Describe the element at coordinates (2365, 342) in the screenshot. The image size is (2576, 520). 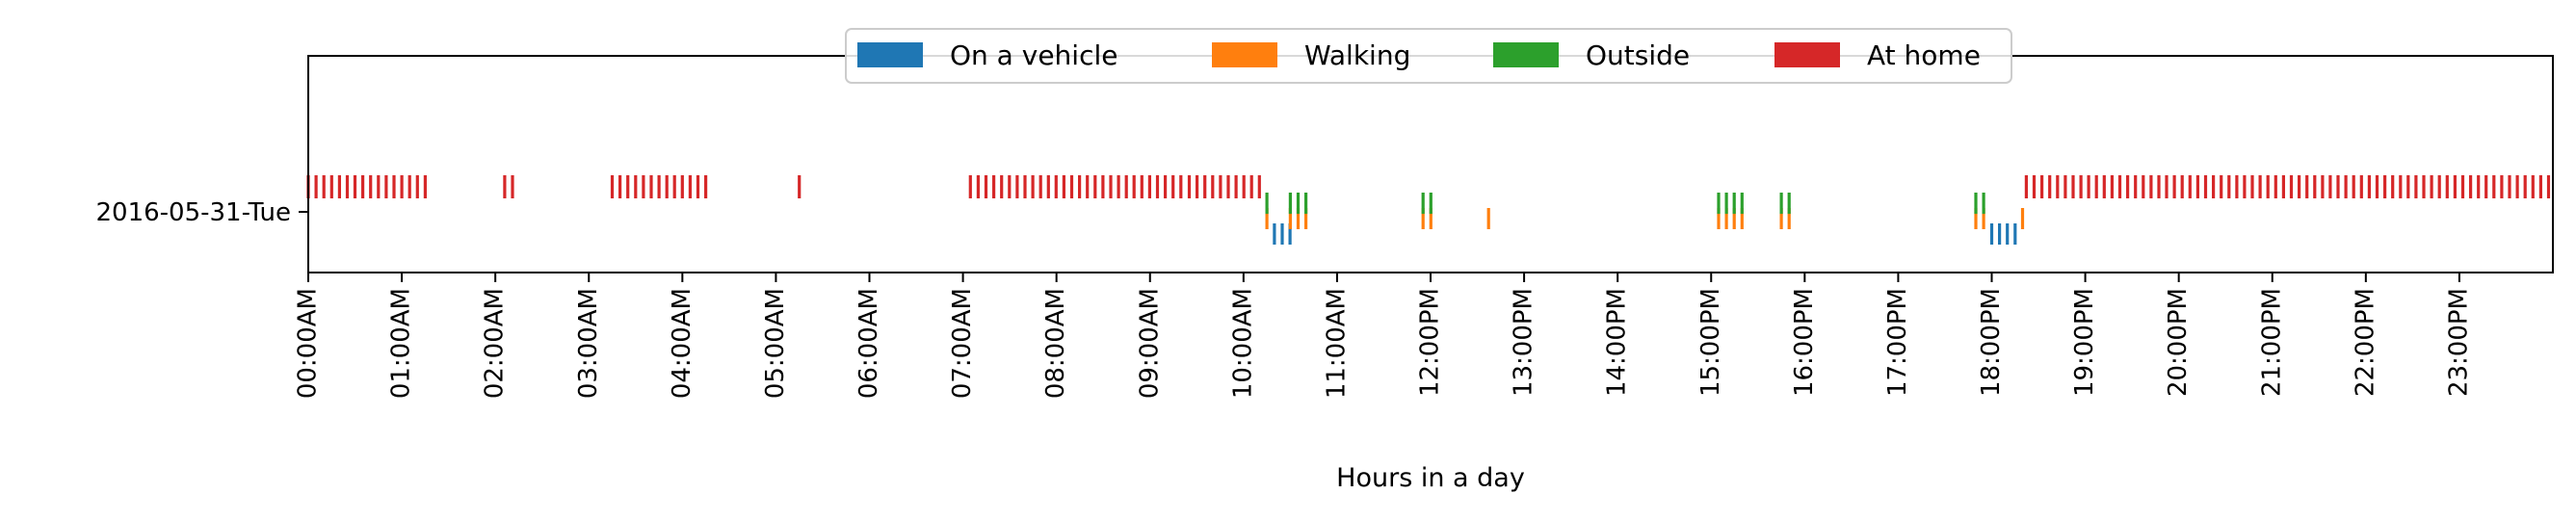
I see `x-tick-label: 22:00PM` at that location.